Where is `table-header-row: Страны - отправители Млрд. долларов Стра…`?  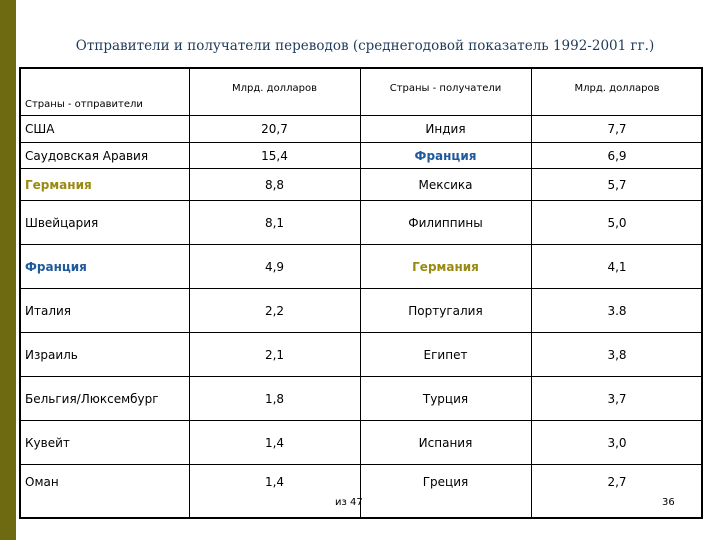
table-header-row: Страны - отправители Млрд. долларов Стра… is located at coordinates (361, 91).